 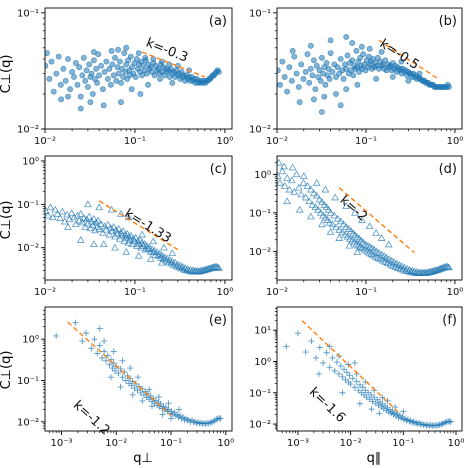 What do you see at coordinates (218, 320) in the screenshot?
I see `panel-label: (e)` at bounding box center [218, 320].